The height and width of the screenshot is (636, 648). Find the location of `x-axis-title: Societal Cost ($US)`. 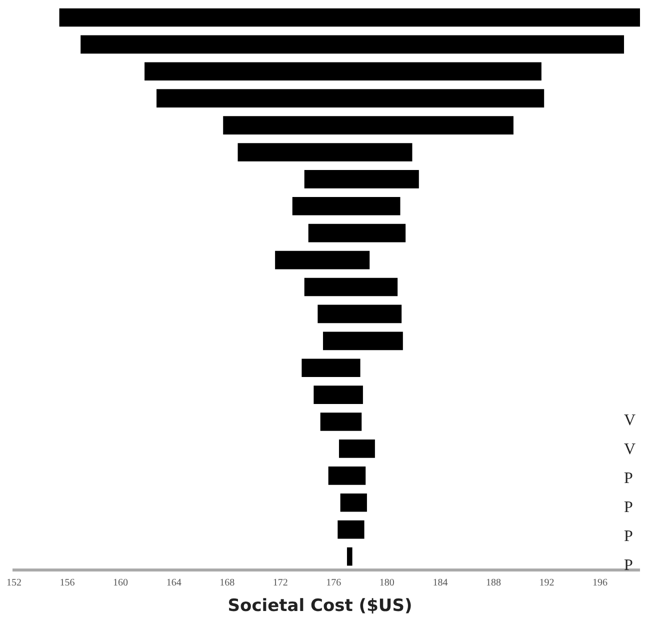

x-axis-title: Societal Cost ($US) is located at coordinates (320, 606).